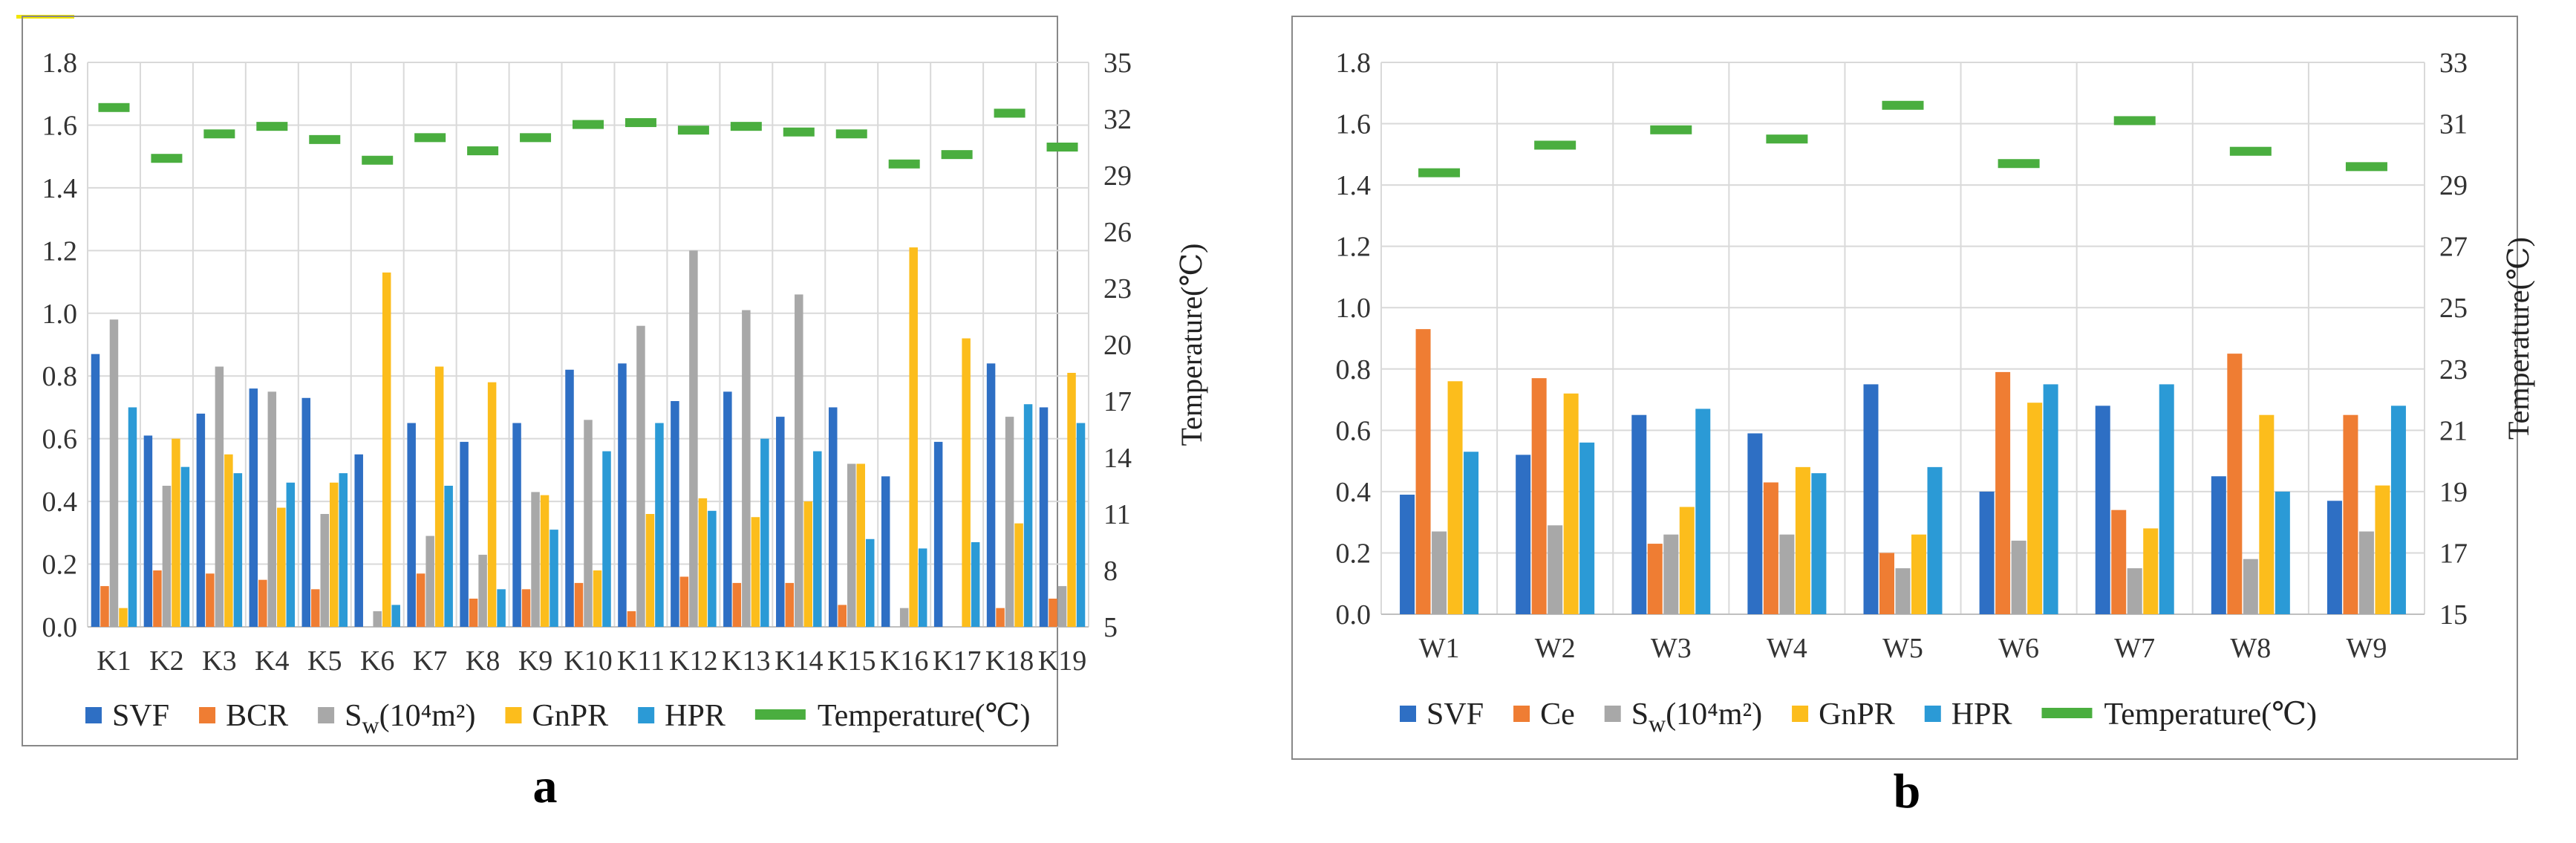 The height and width of the screenshot is (843, 2576). I want to click on bar-gnpr-k10, so click(597, 599).